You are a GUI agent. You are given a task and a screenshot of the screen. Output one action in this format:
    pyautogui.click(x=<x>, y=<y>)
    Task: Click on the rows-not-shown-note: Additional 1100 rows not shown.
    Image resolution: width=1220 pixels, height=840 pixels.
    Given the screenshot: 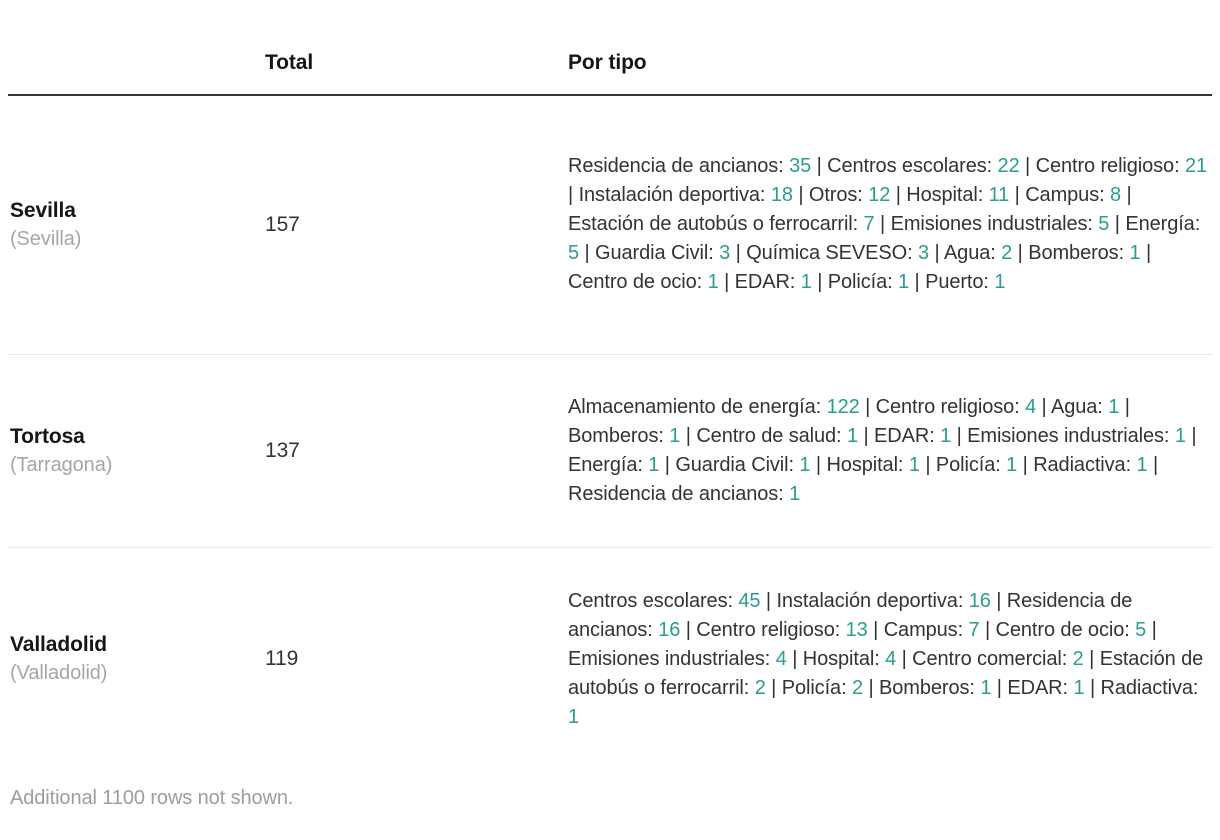 What is the action you would take?
    pyautogui.click(x=152, y=798)
    